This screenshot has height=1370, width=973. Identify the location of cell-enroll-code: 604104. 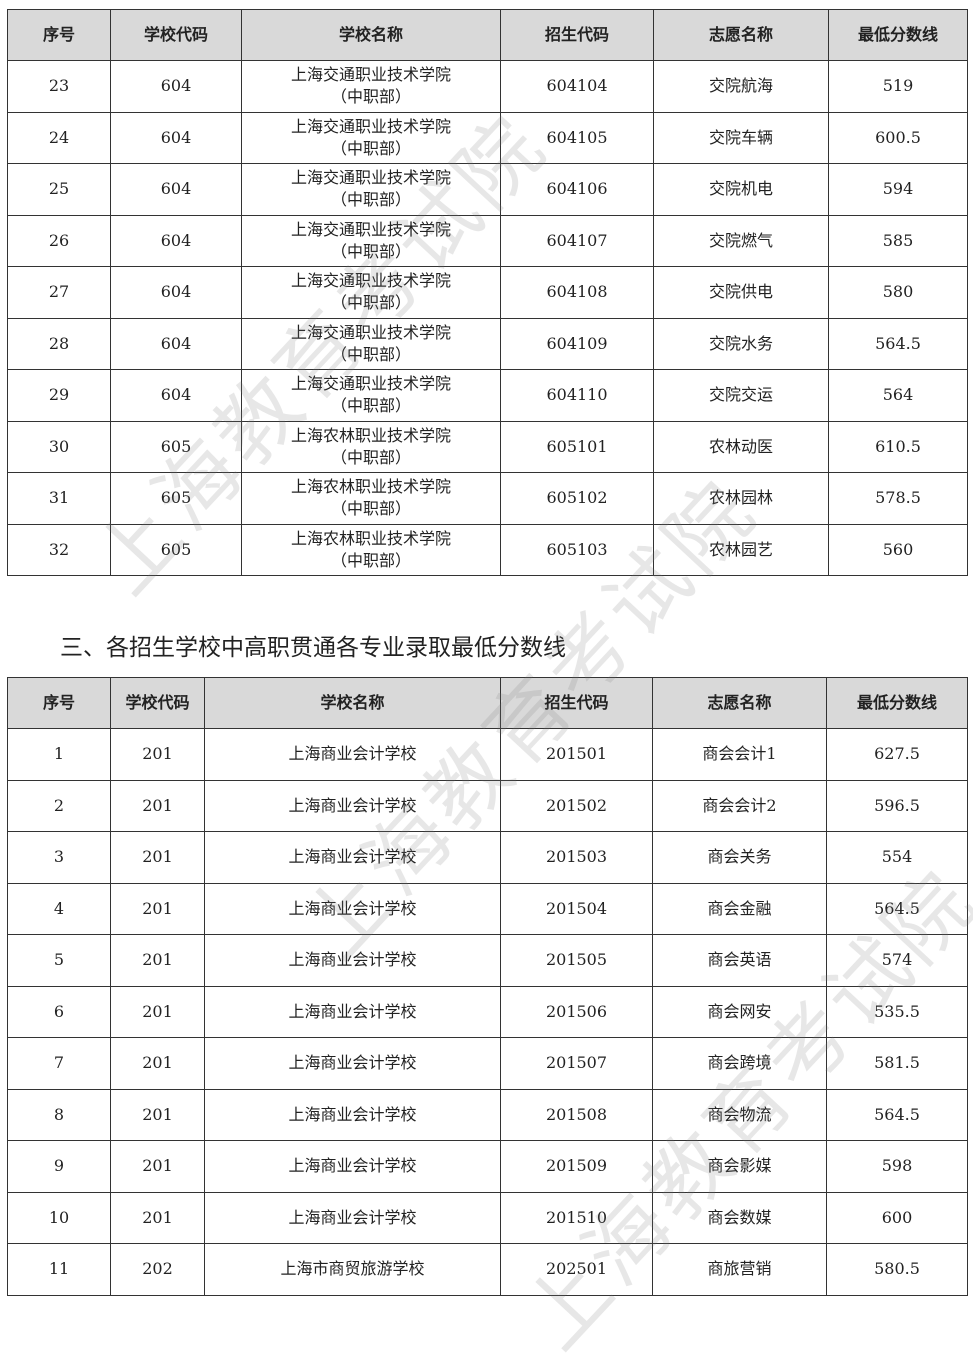
(577, 86).